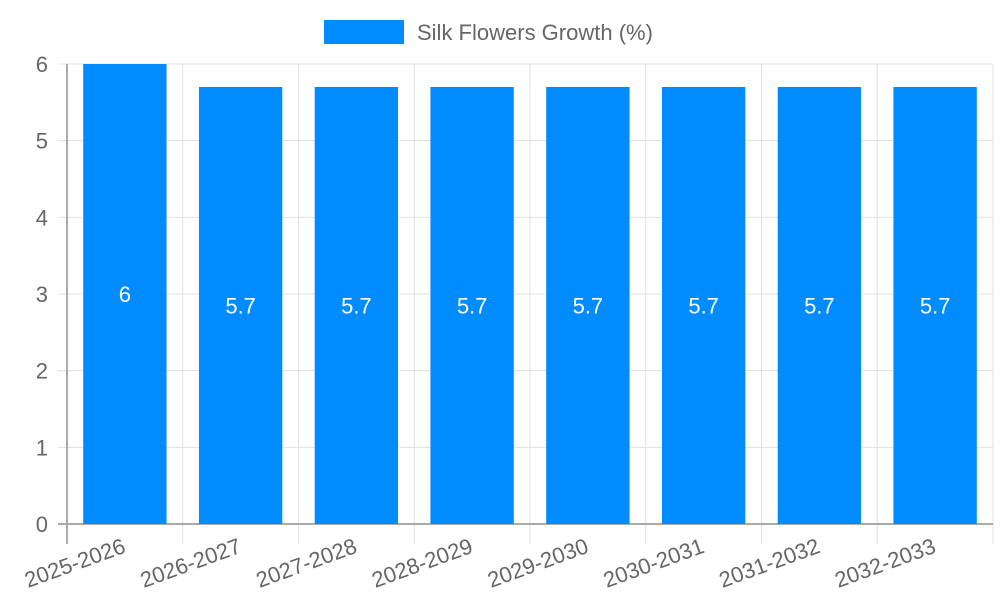 This screenshot has width=1000, height=600. What do you see at coordinates (364, 32) in the screenshot?
I see `legend-swatch` at bounding box center [364, 32].